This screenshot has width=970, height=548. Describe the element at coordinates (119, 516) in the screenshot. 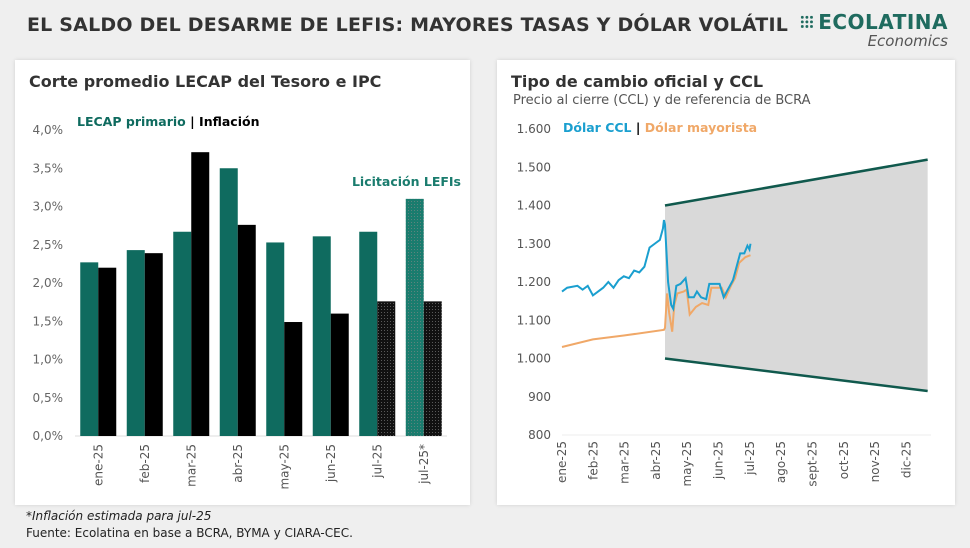

I see `footnote: *Inflación estimada para jul-25` at that location.